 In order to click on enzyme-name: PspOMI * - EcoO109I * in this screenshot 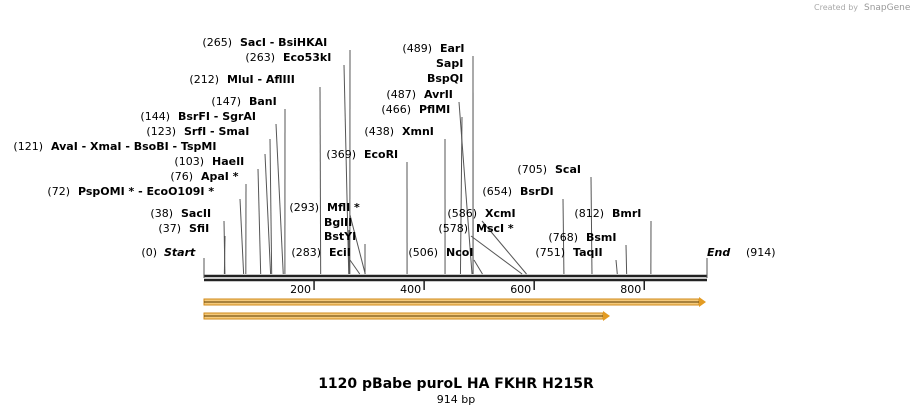, I will do `click(146, 191)`.